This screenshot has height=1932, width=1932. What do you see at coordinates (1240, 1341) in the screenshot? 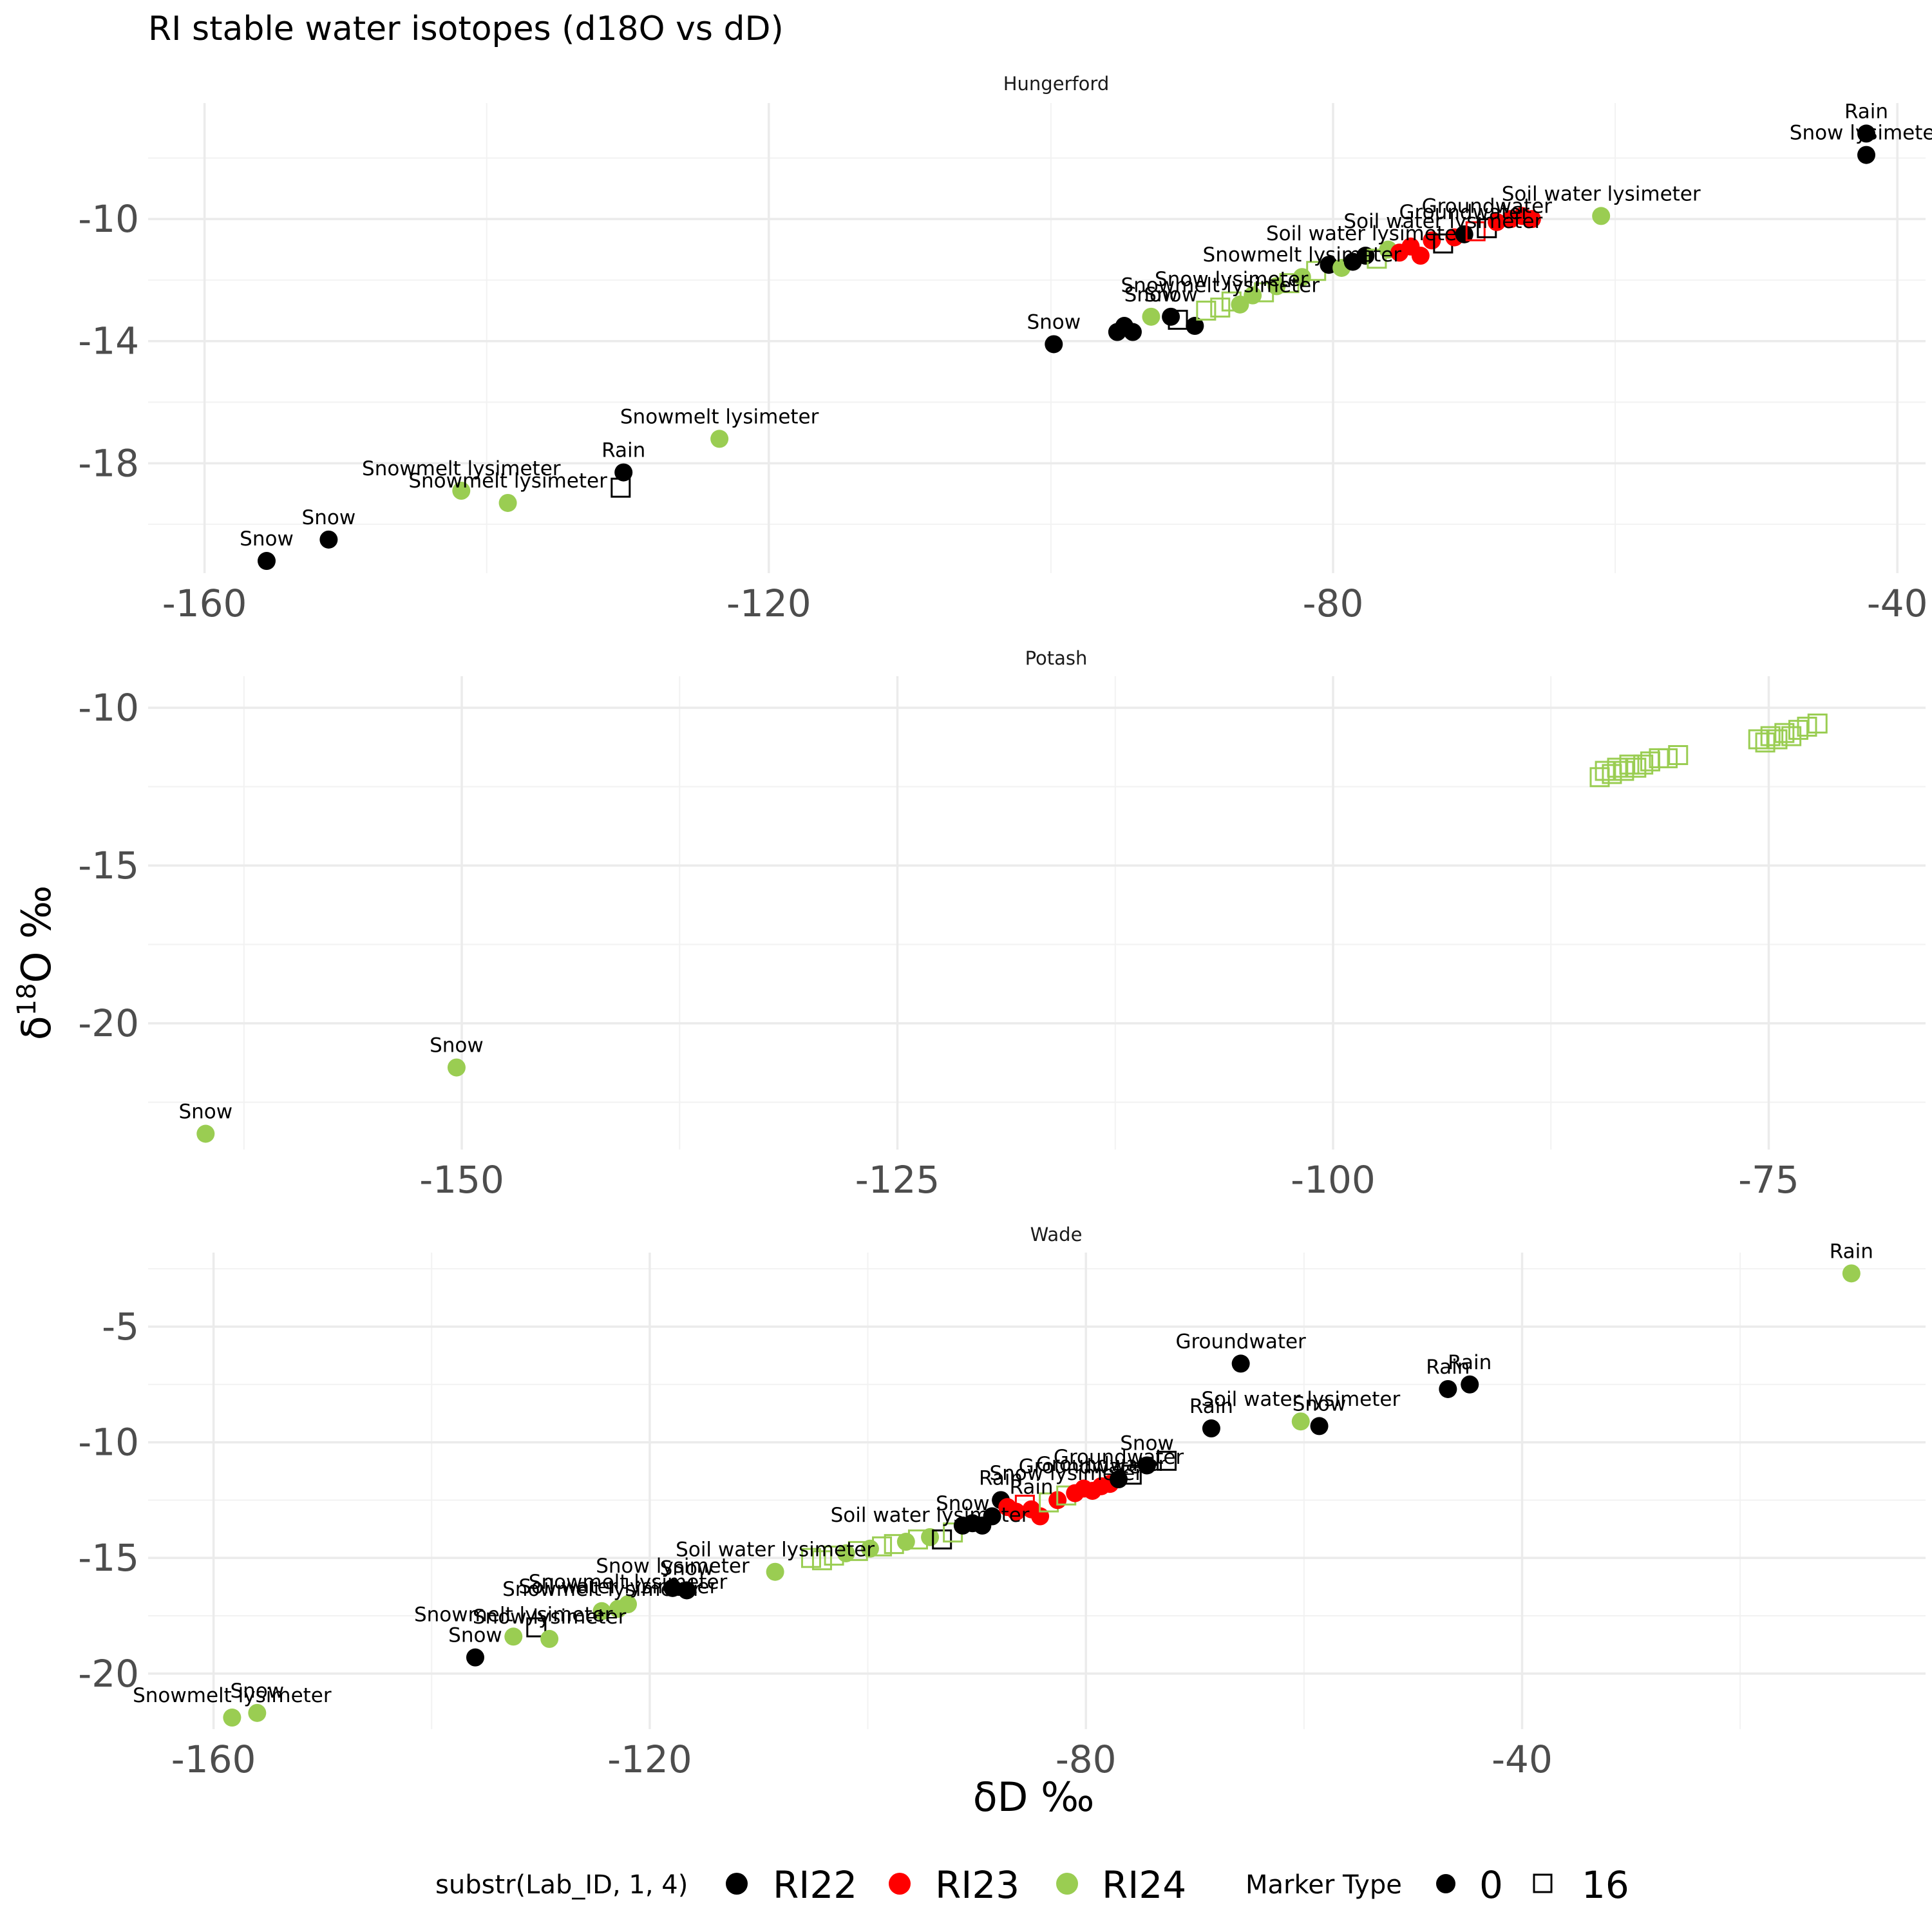
I see `point-label: Groundwater` at bounding box center [1240, 1341].